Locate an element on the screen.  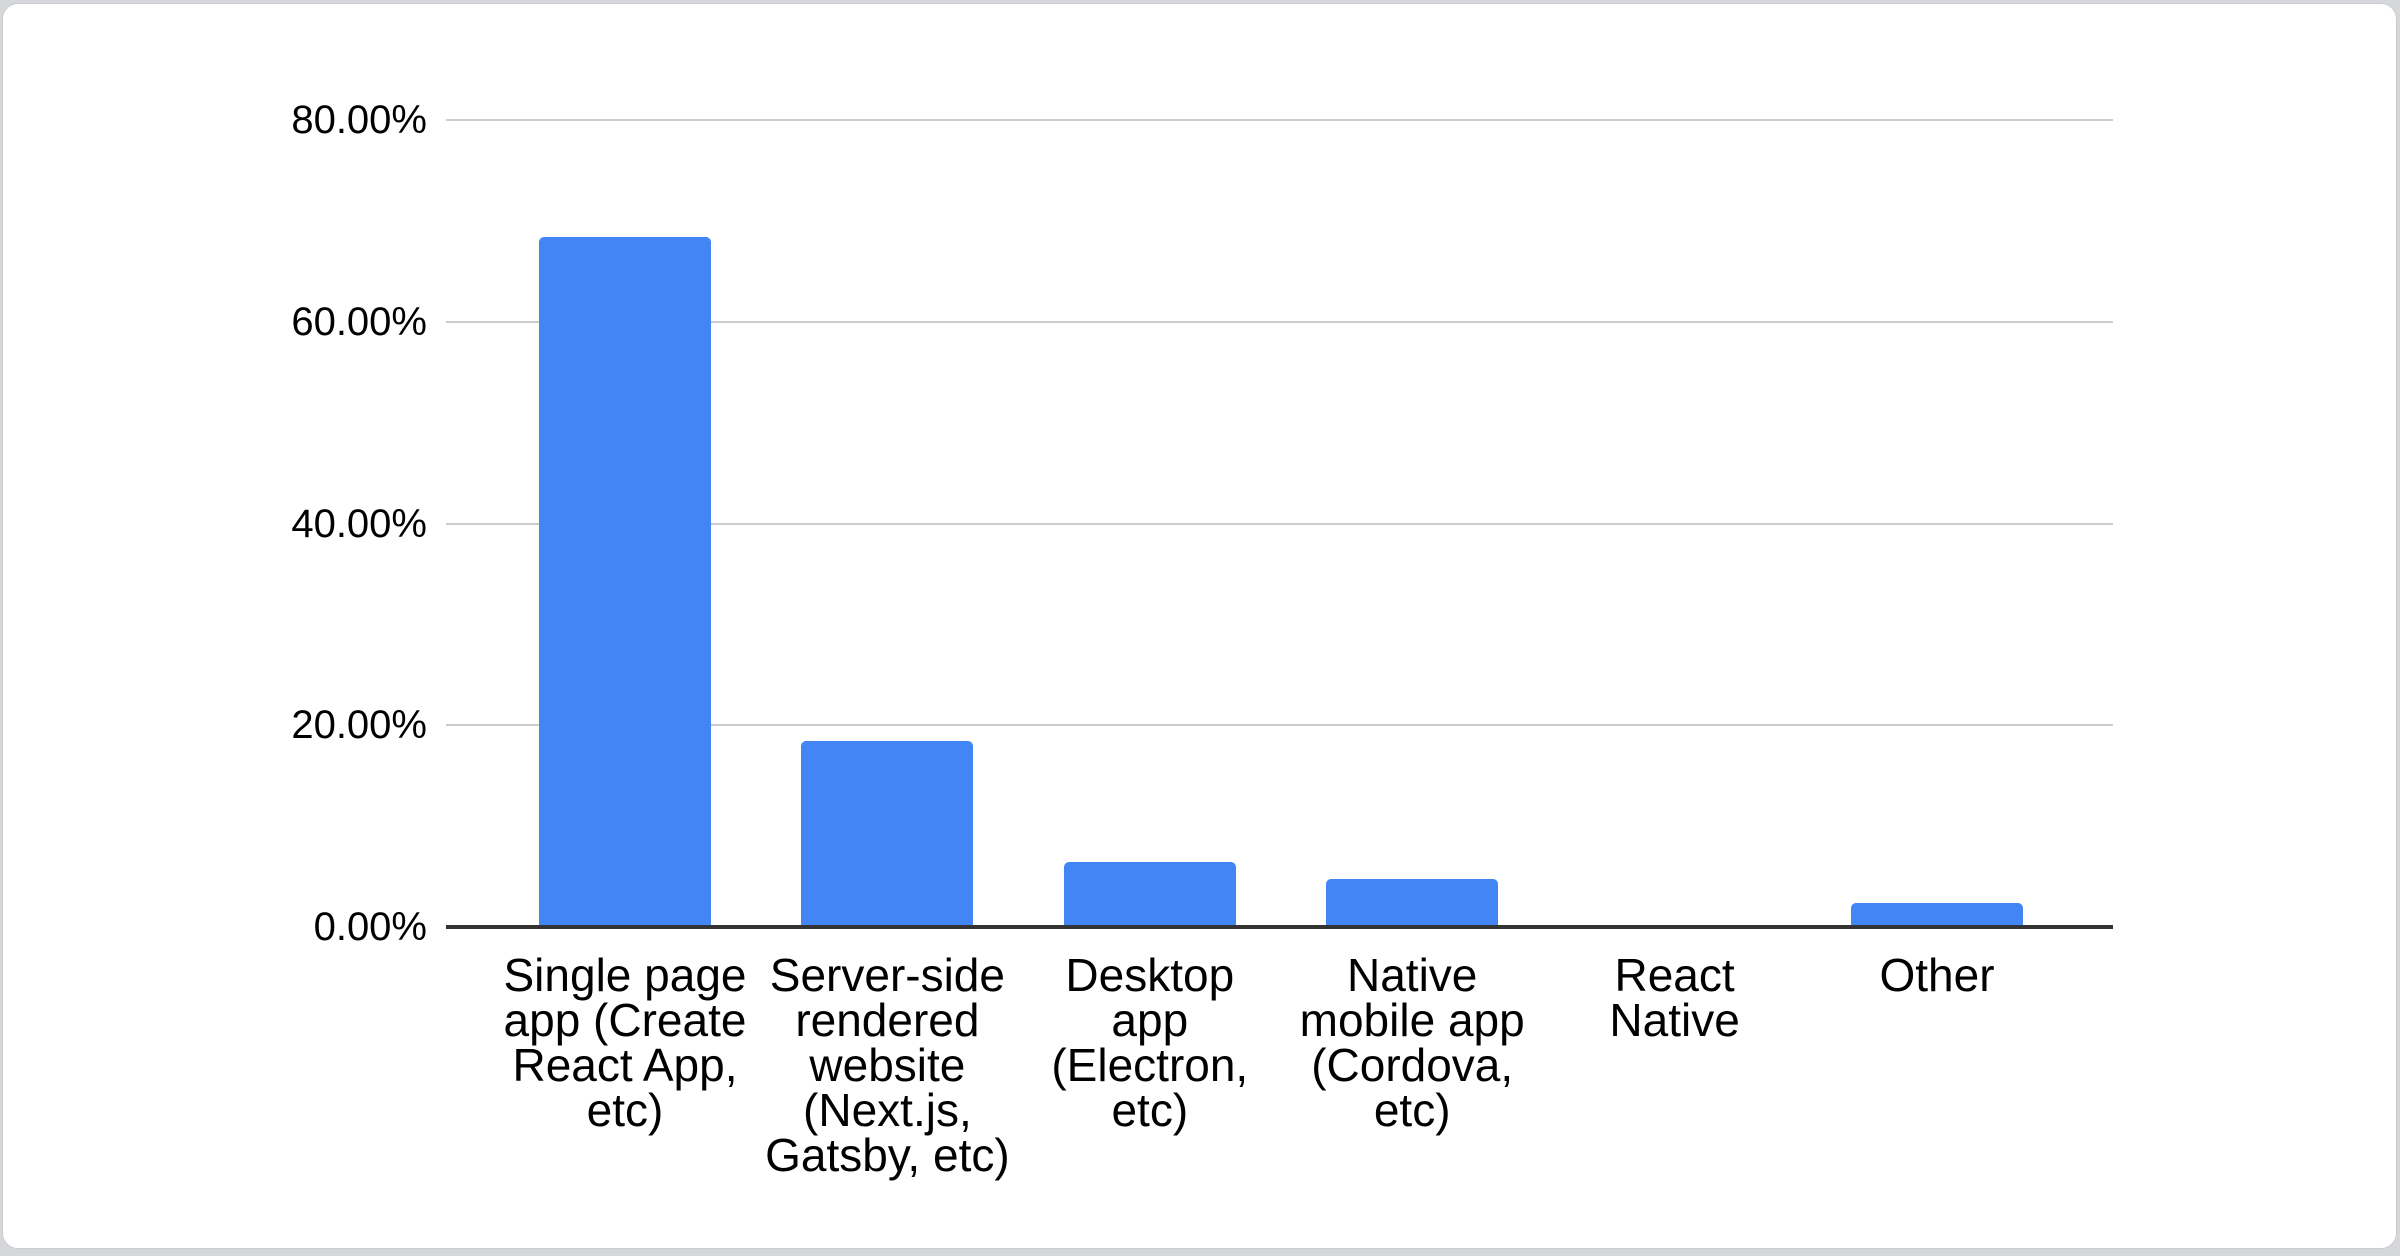
y-axis-labels: 80.00% 60.00% 40.00% 20.00% 0.00% is located at coordinates (215, 523).